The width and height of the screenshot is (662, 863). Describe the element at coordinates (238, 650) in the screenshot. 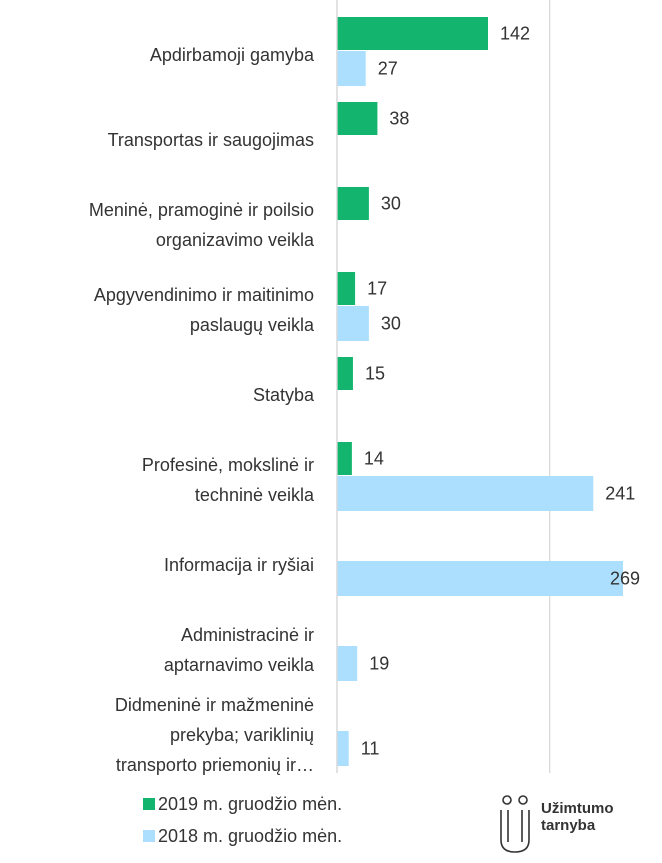

I see `category-label: Administracinė ir aptarnavimo veikla` at that location.